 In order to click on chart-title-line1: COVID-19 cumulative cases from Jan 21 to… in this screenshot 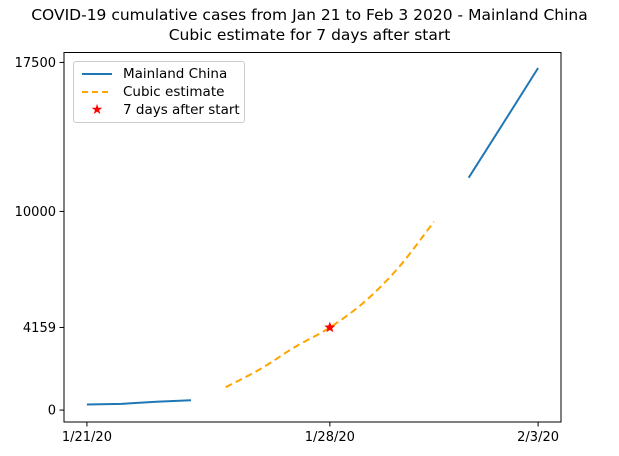, I will do `click(309, 15)`.